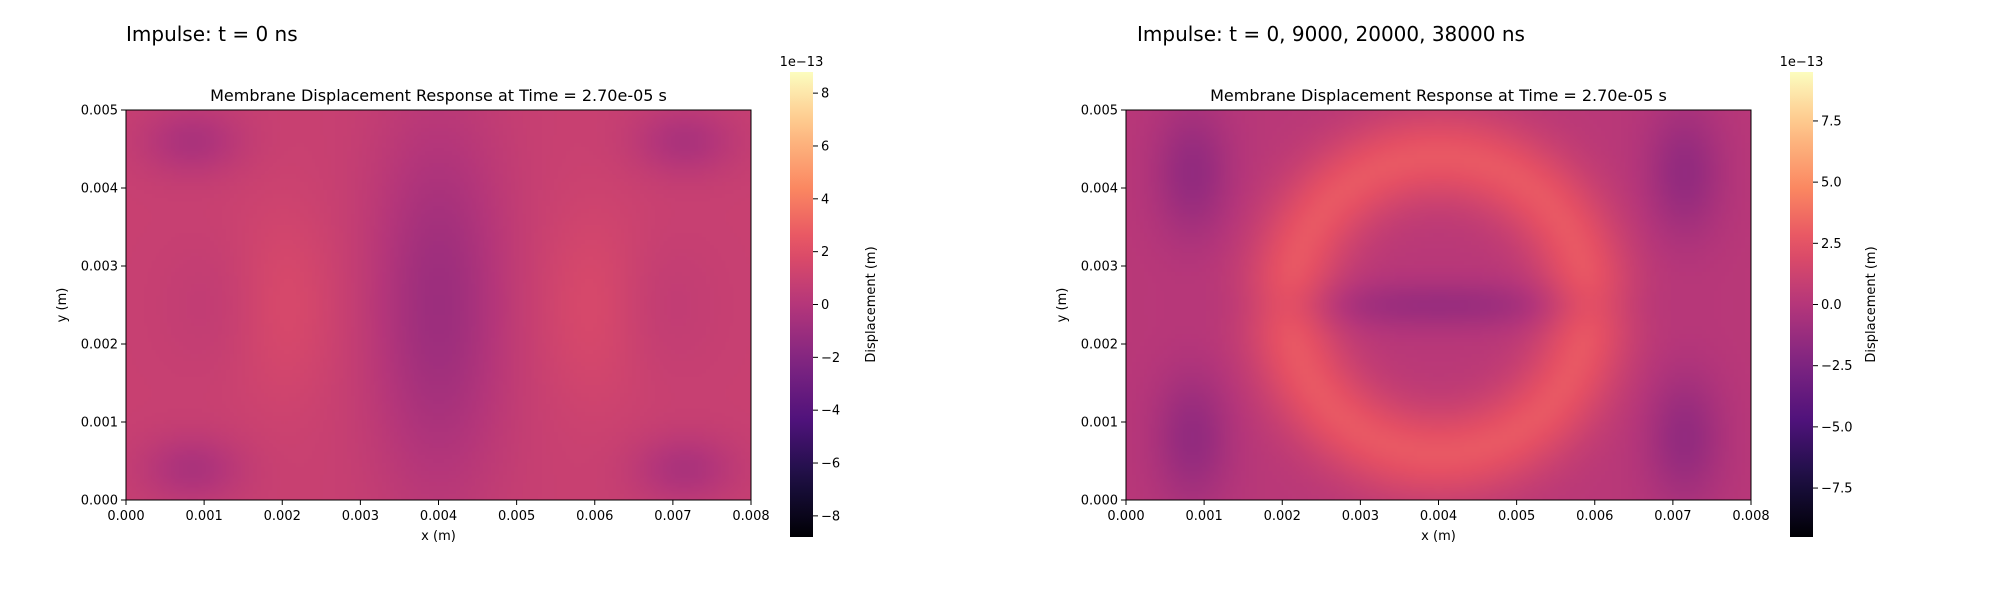 The height and width of the screenshot is (600, 2000). I want to click on panel-left-suptitle: Impulse: t = 0 ns, so click(212, 34).